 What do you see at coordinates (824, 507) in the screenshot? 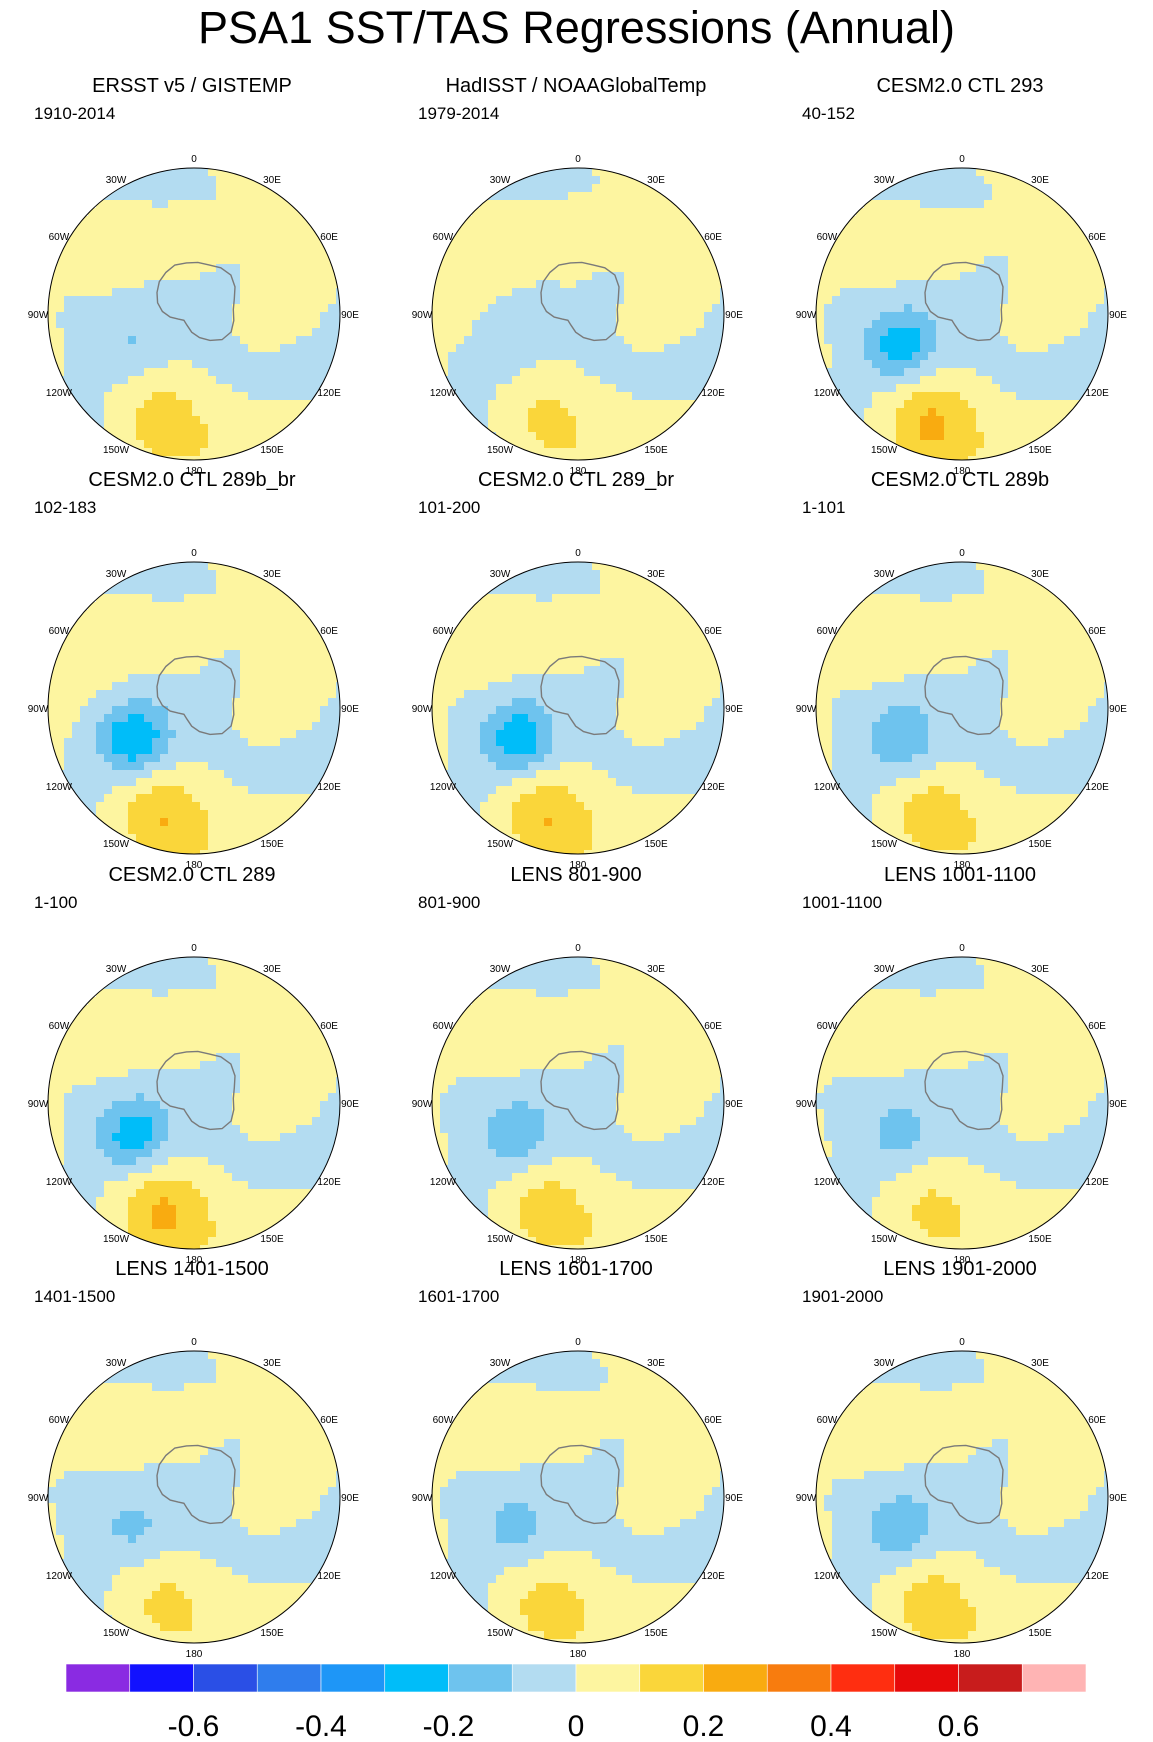
I see `panel-period: 1-101` at bounding box center [824, 507].